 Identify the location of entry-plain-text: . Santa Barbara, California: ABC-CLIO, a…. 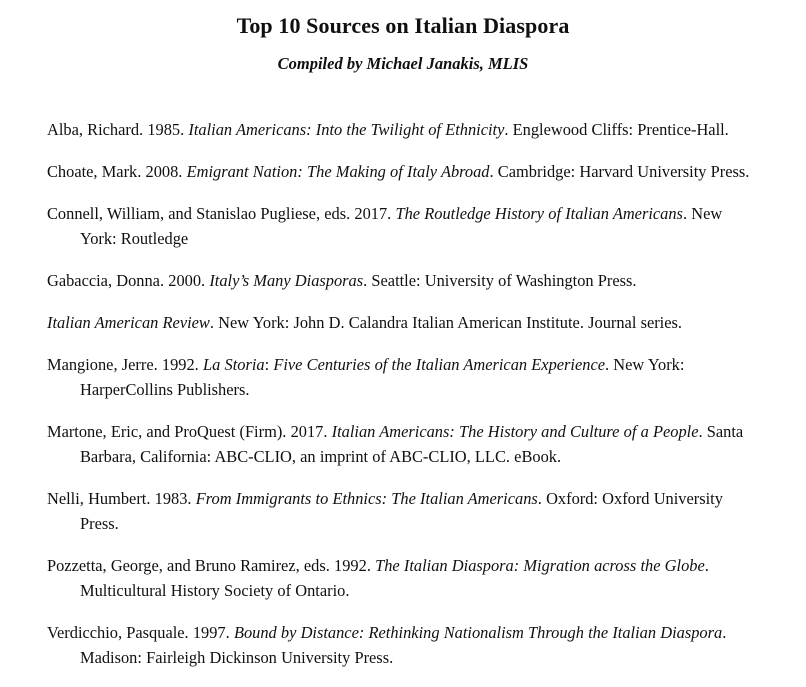
(412, 444).